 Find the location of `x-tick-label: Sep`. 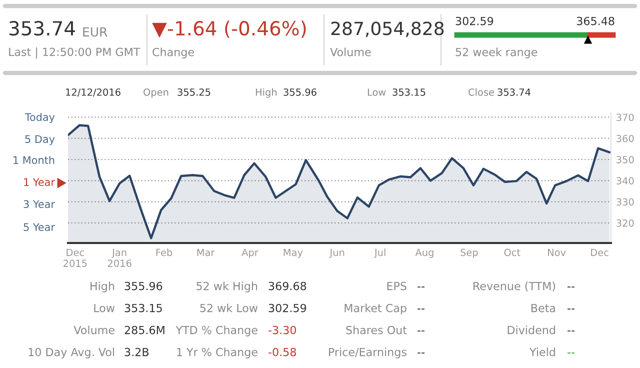

x-tick-label: Sep is located at coordinates (469, 253).